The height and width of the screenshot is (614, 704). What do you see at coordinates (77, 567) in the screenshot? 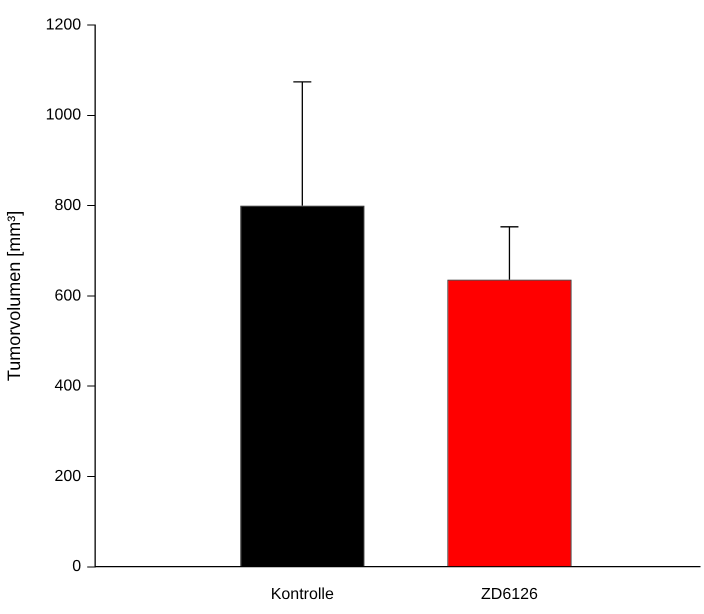
I see `y-tick-label: 0` at bounding box center [77, 567].